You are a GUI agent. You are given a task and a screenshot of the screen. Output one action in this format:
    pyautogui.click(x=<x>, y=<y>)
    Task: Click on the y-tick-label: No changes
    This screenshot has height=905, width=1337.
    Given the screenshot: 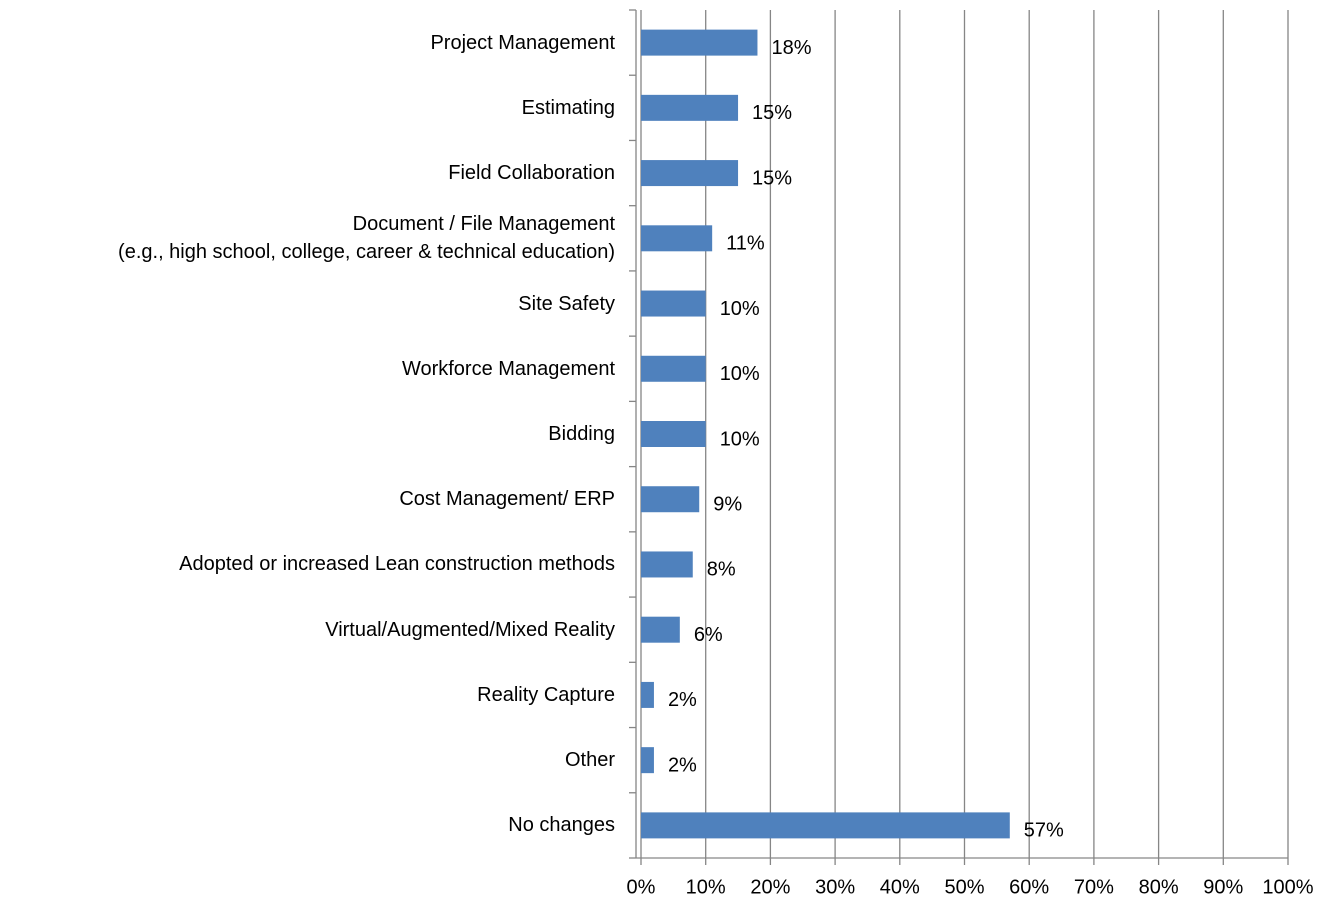 What is the action you would take?
    pyautogui.click(x=561, y=825)
    